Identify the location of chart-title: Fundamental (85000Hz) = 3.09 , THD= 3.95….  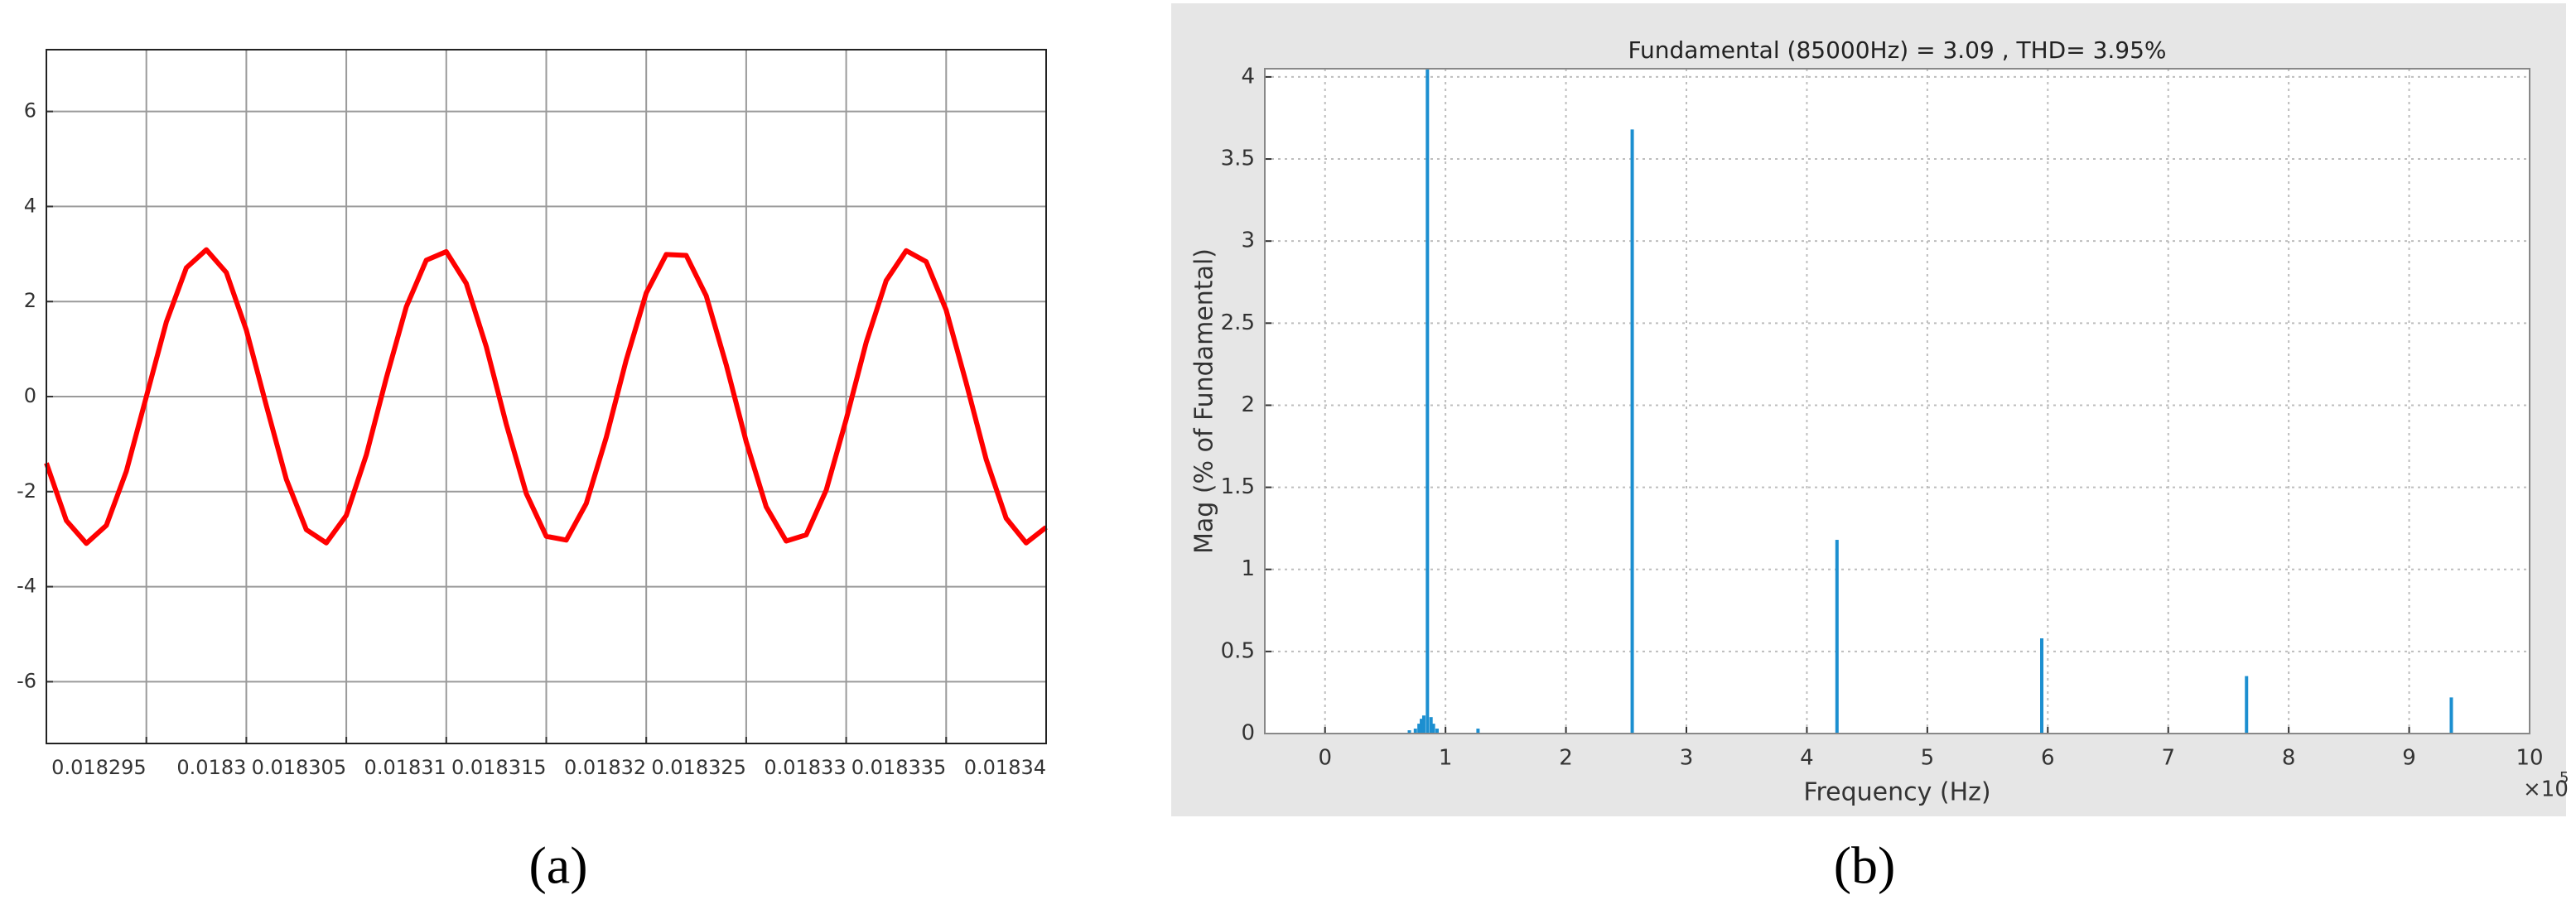
(1897, 50).